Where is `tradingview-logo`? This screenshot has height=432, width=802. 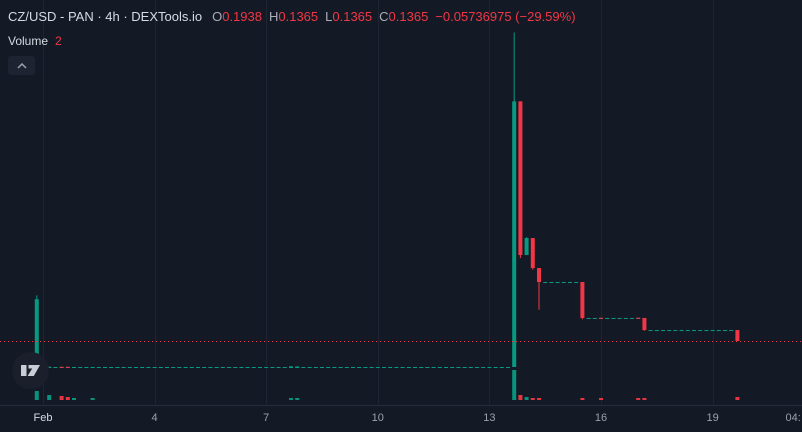 tradingview-logo is located at coordinates (30, 370).